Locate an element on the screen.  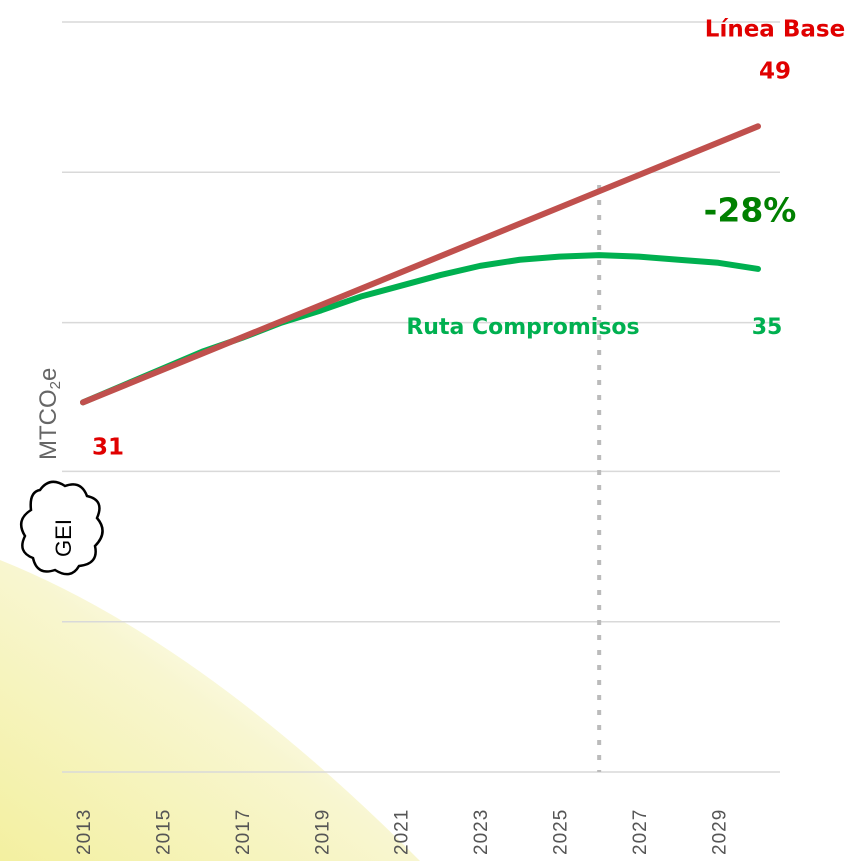
y-label-main: MTCO is located at coordinates (48, 424).